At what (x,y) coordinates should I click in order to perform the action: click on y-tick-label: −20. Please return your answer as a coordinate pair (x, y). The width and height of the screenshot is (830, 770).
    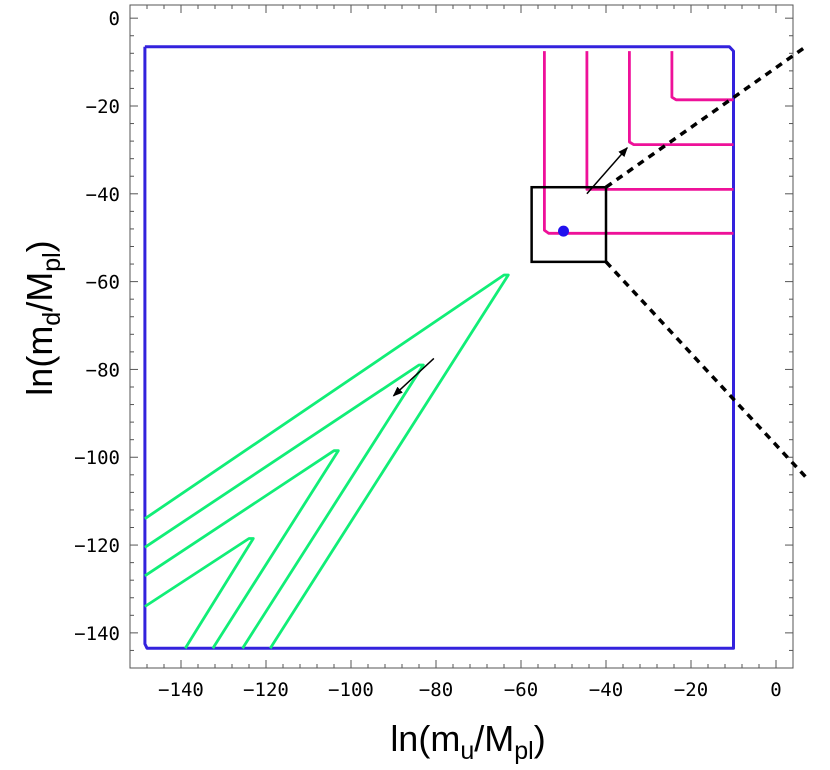
    Looking at the image, I should click on (103, 107).